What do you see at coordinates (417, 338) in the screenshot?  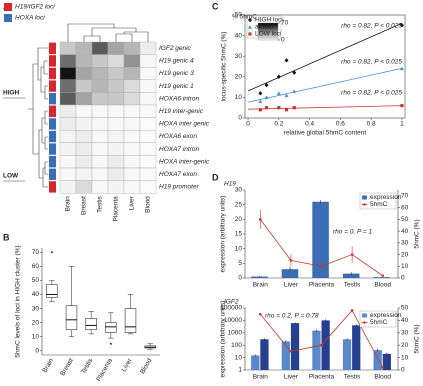 I see `y2-axis-label: 5hmC (%)` at bounding box center [417, 338].